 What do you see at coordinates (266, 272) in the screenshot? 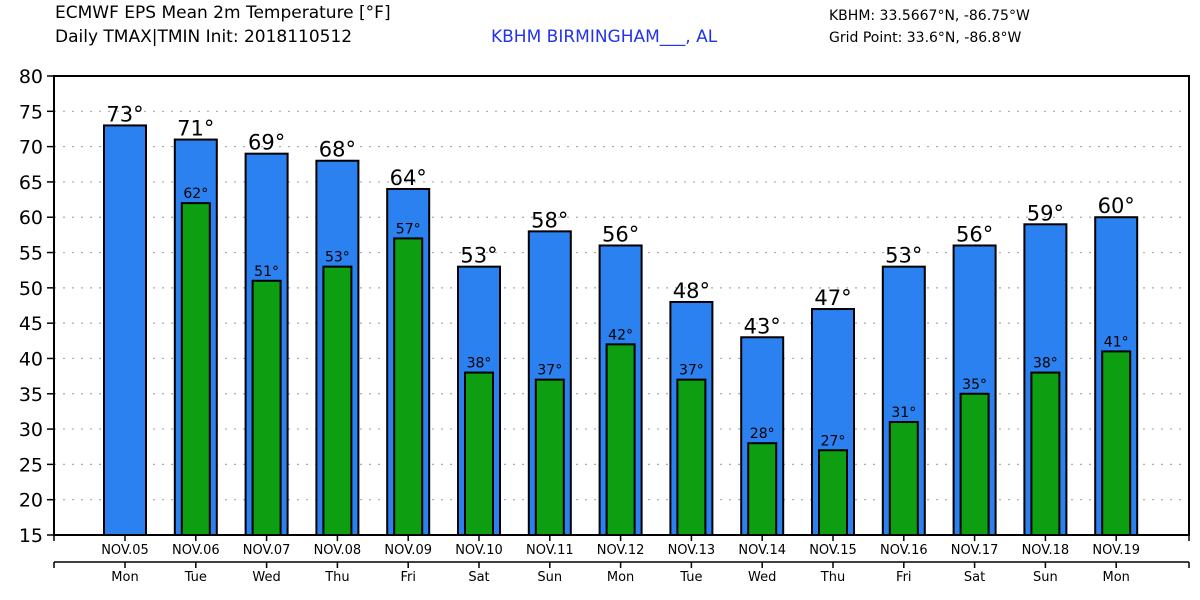
I see `tmin-label: 51°` at bounding box center [266, 272].